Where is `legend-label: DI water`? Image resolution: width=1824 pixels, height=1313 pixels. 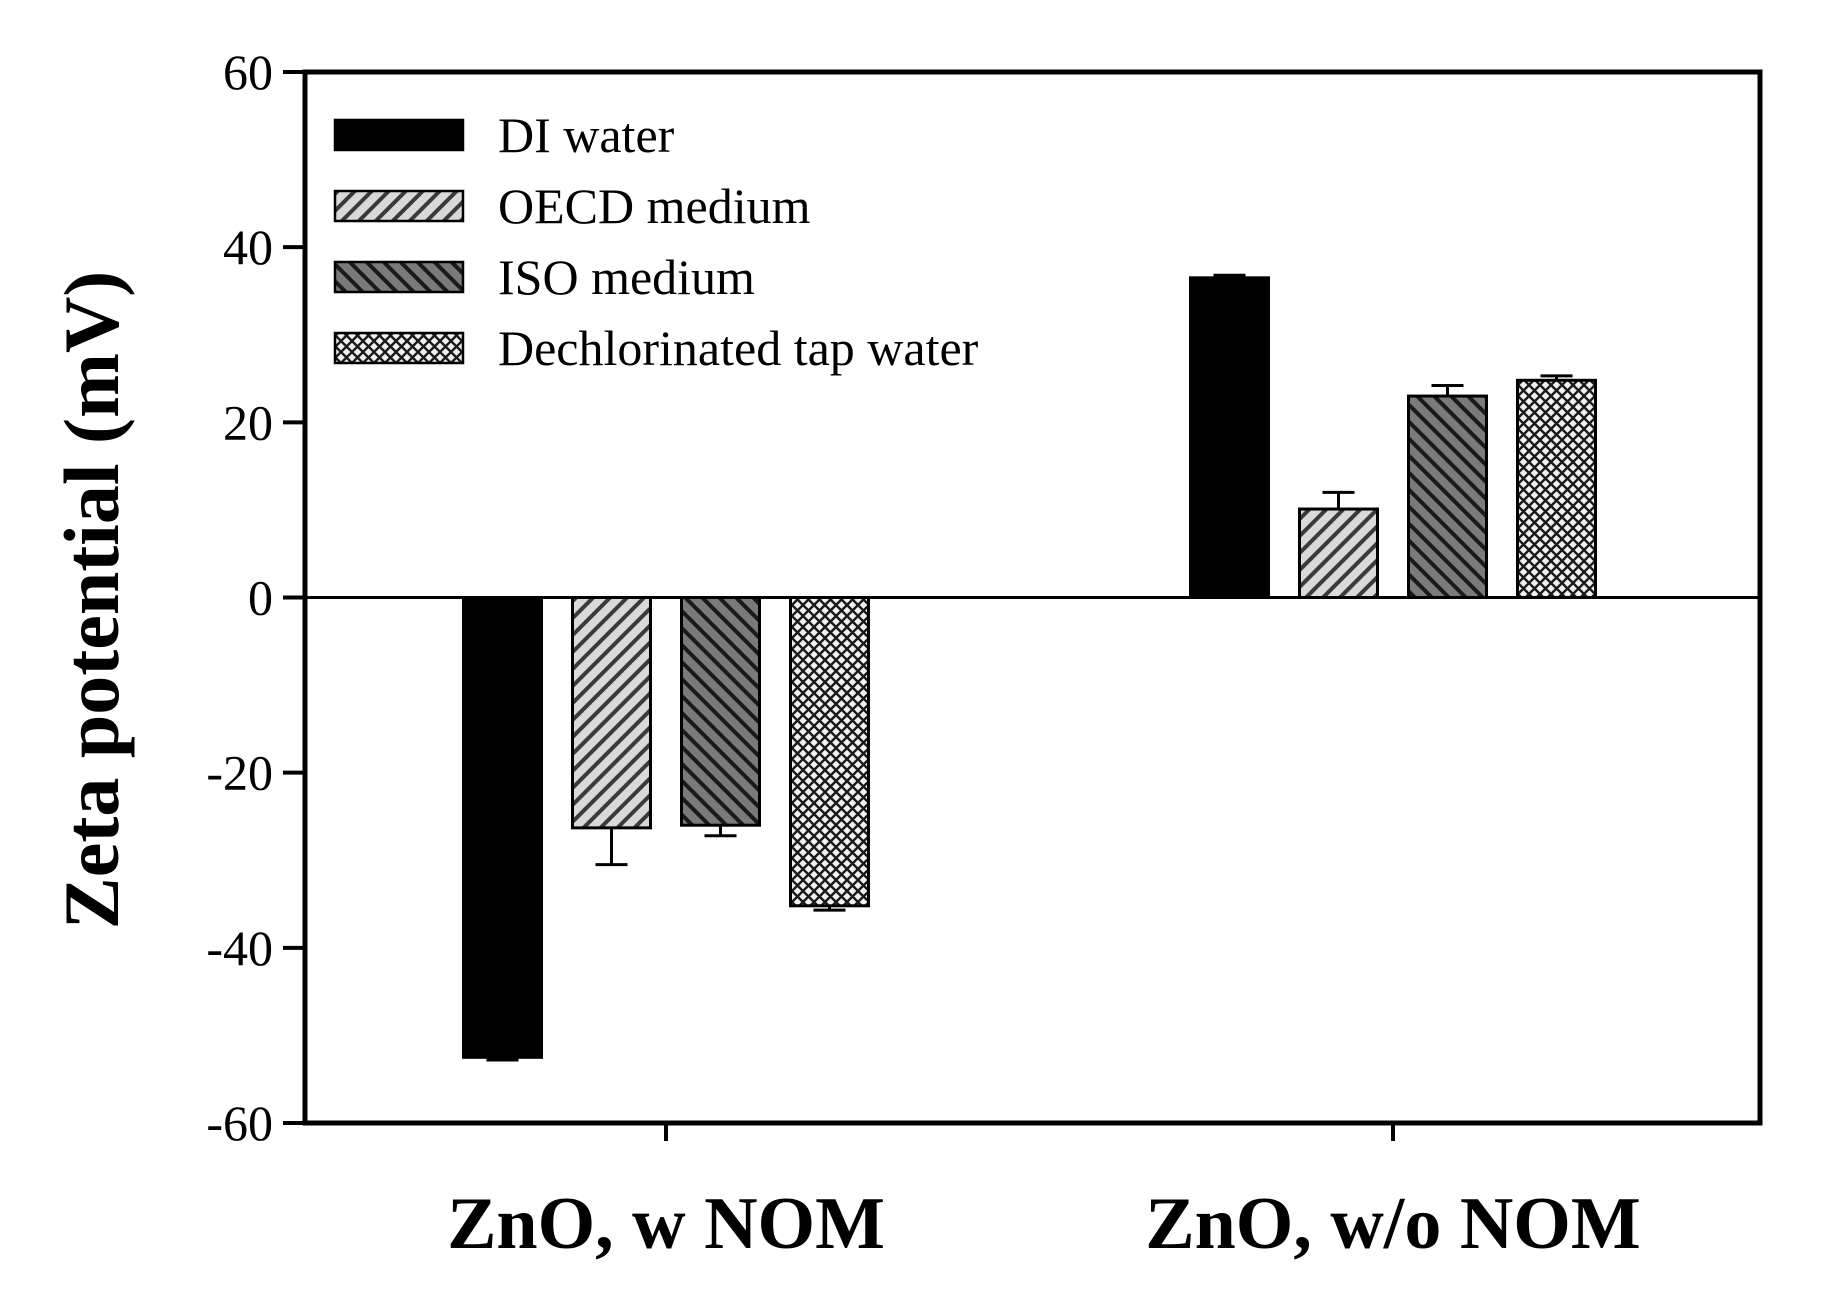 legend-label: DI water is located at coordinates (586, 135).